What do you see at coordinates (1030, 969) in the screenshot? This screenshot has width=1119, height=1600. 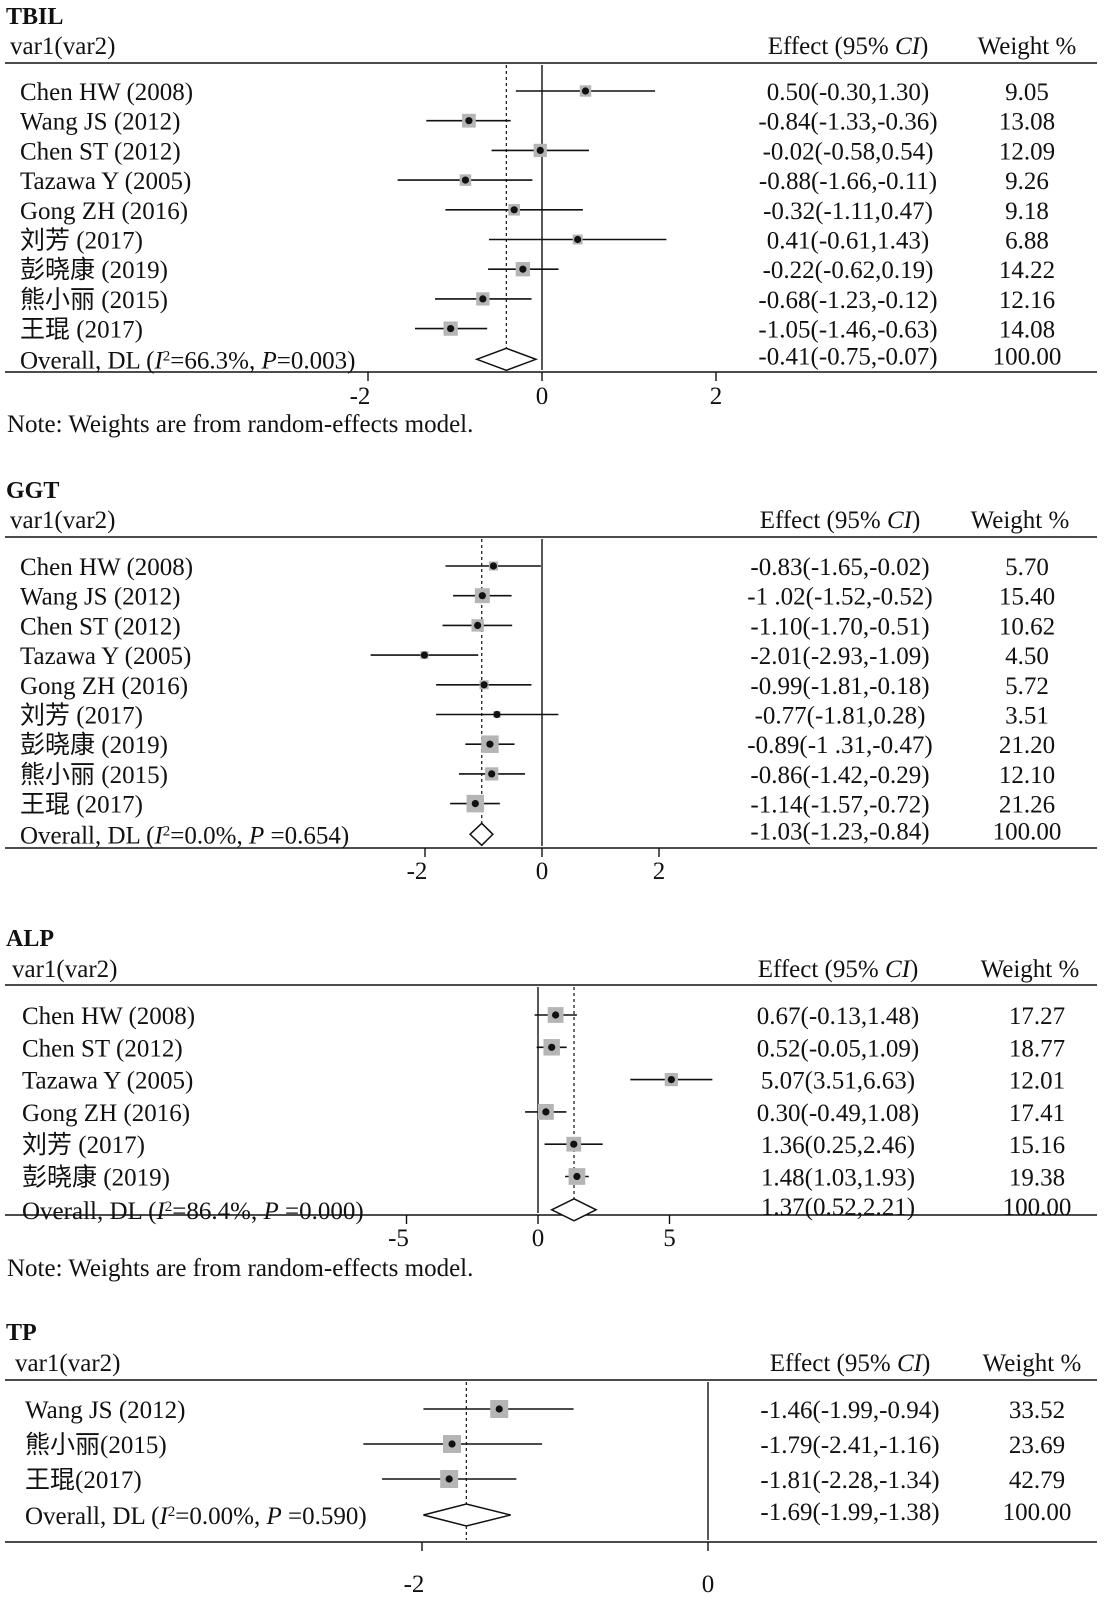 I see `header-weight: Weight %` at bounding box center [1030, 969].